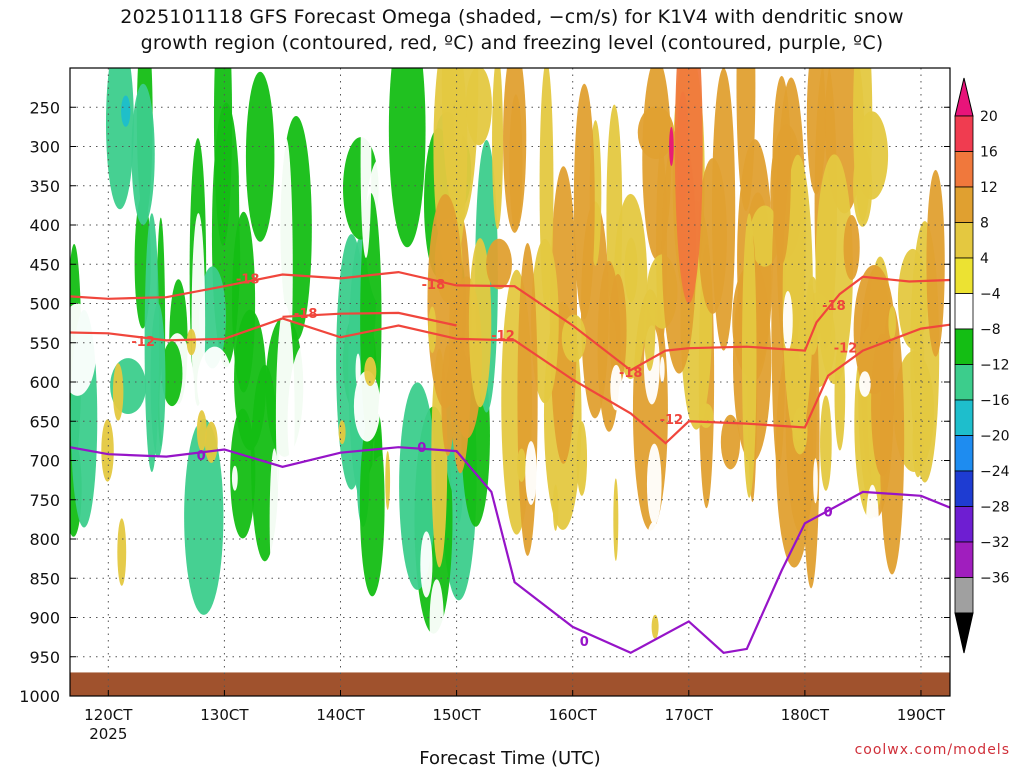  I want to click on y-tick-label: 650, so click(44, 421).